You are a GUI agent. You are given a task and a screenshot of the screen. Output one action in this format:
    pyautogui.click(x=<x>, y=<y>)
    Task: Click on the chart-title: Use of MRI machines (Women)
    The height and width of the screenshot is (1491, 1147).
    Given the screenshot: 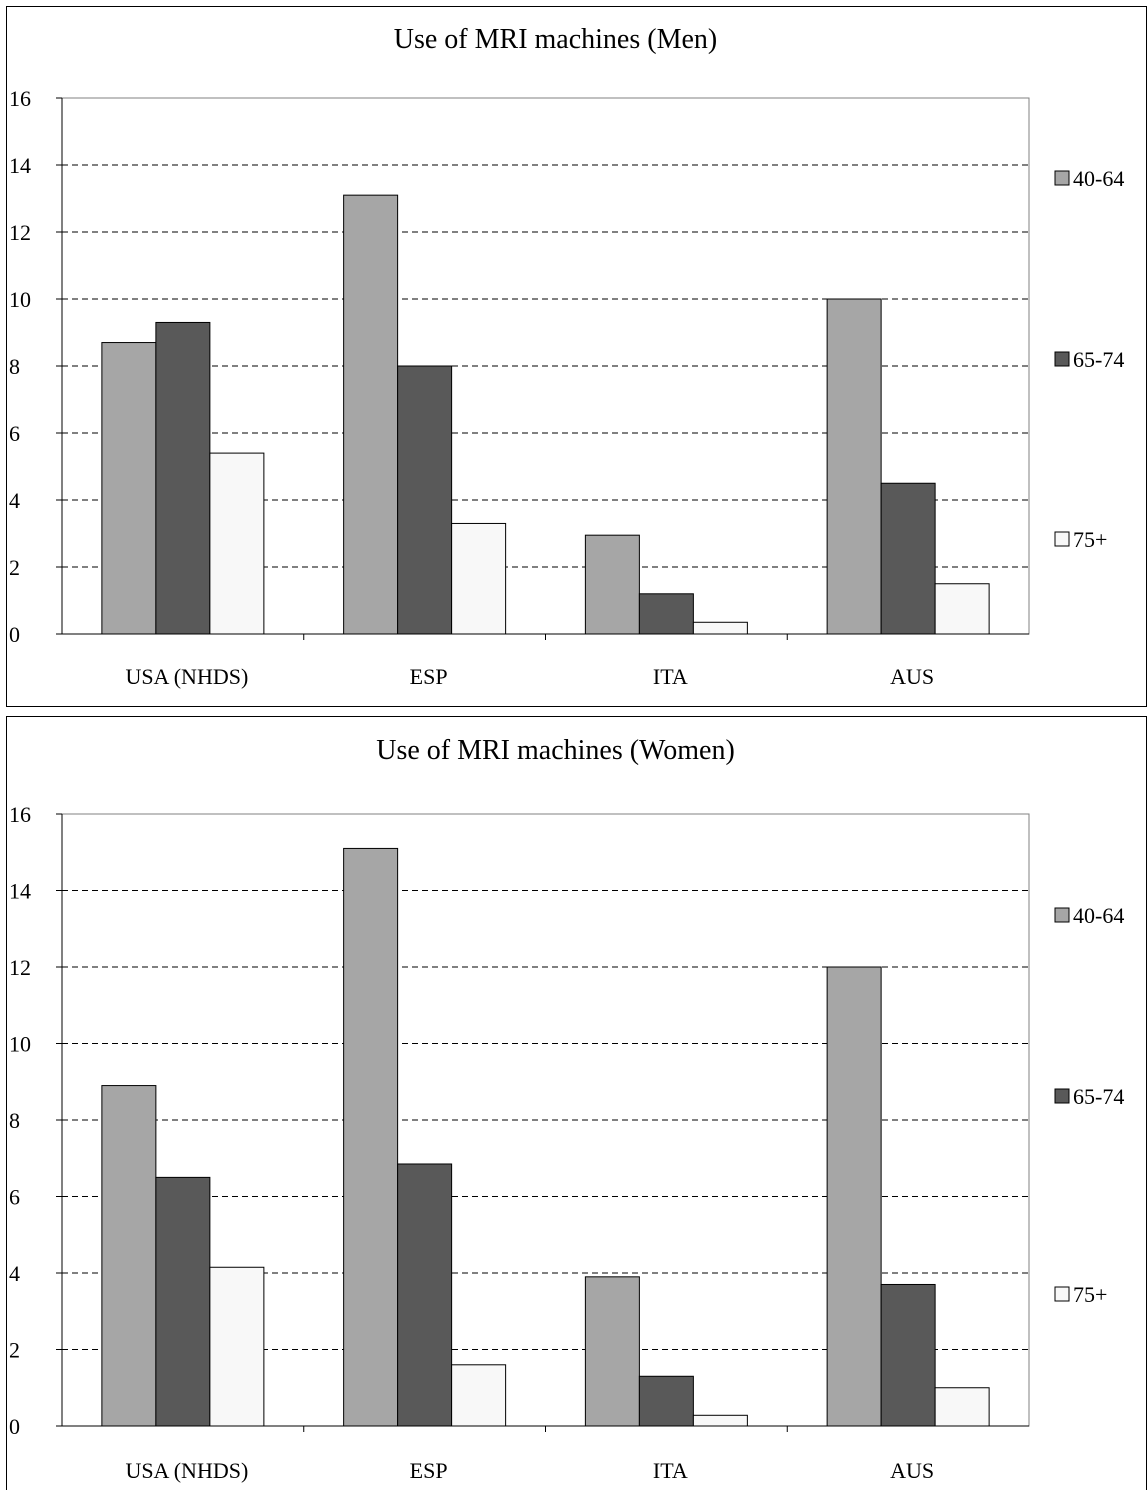 What is the action you would take?
    pyautogui.click(x=555, y=750)
    